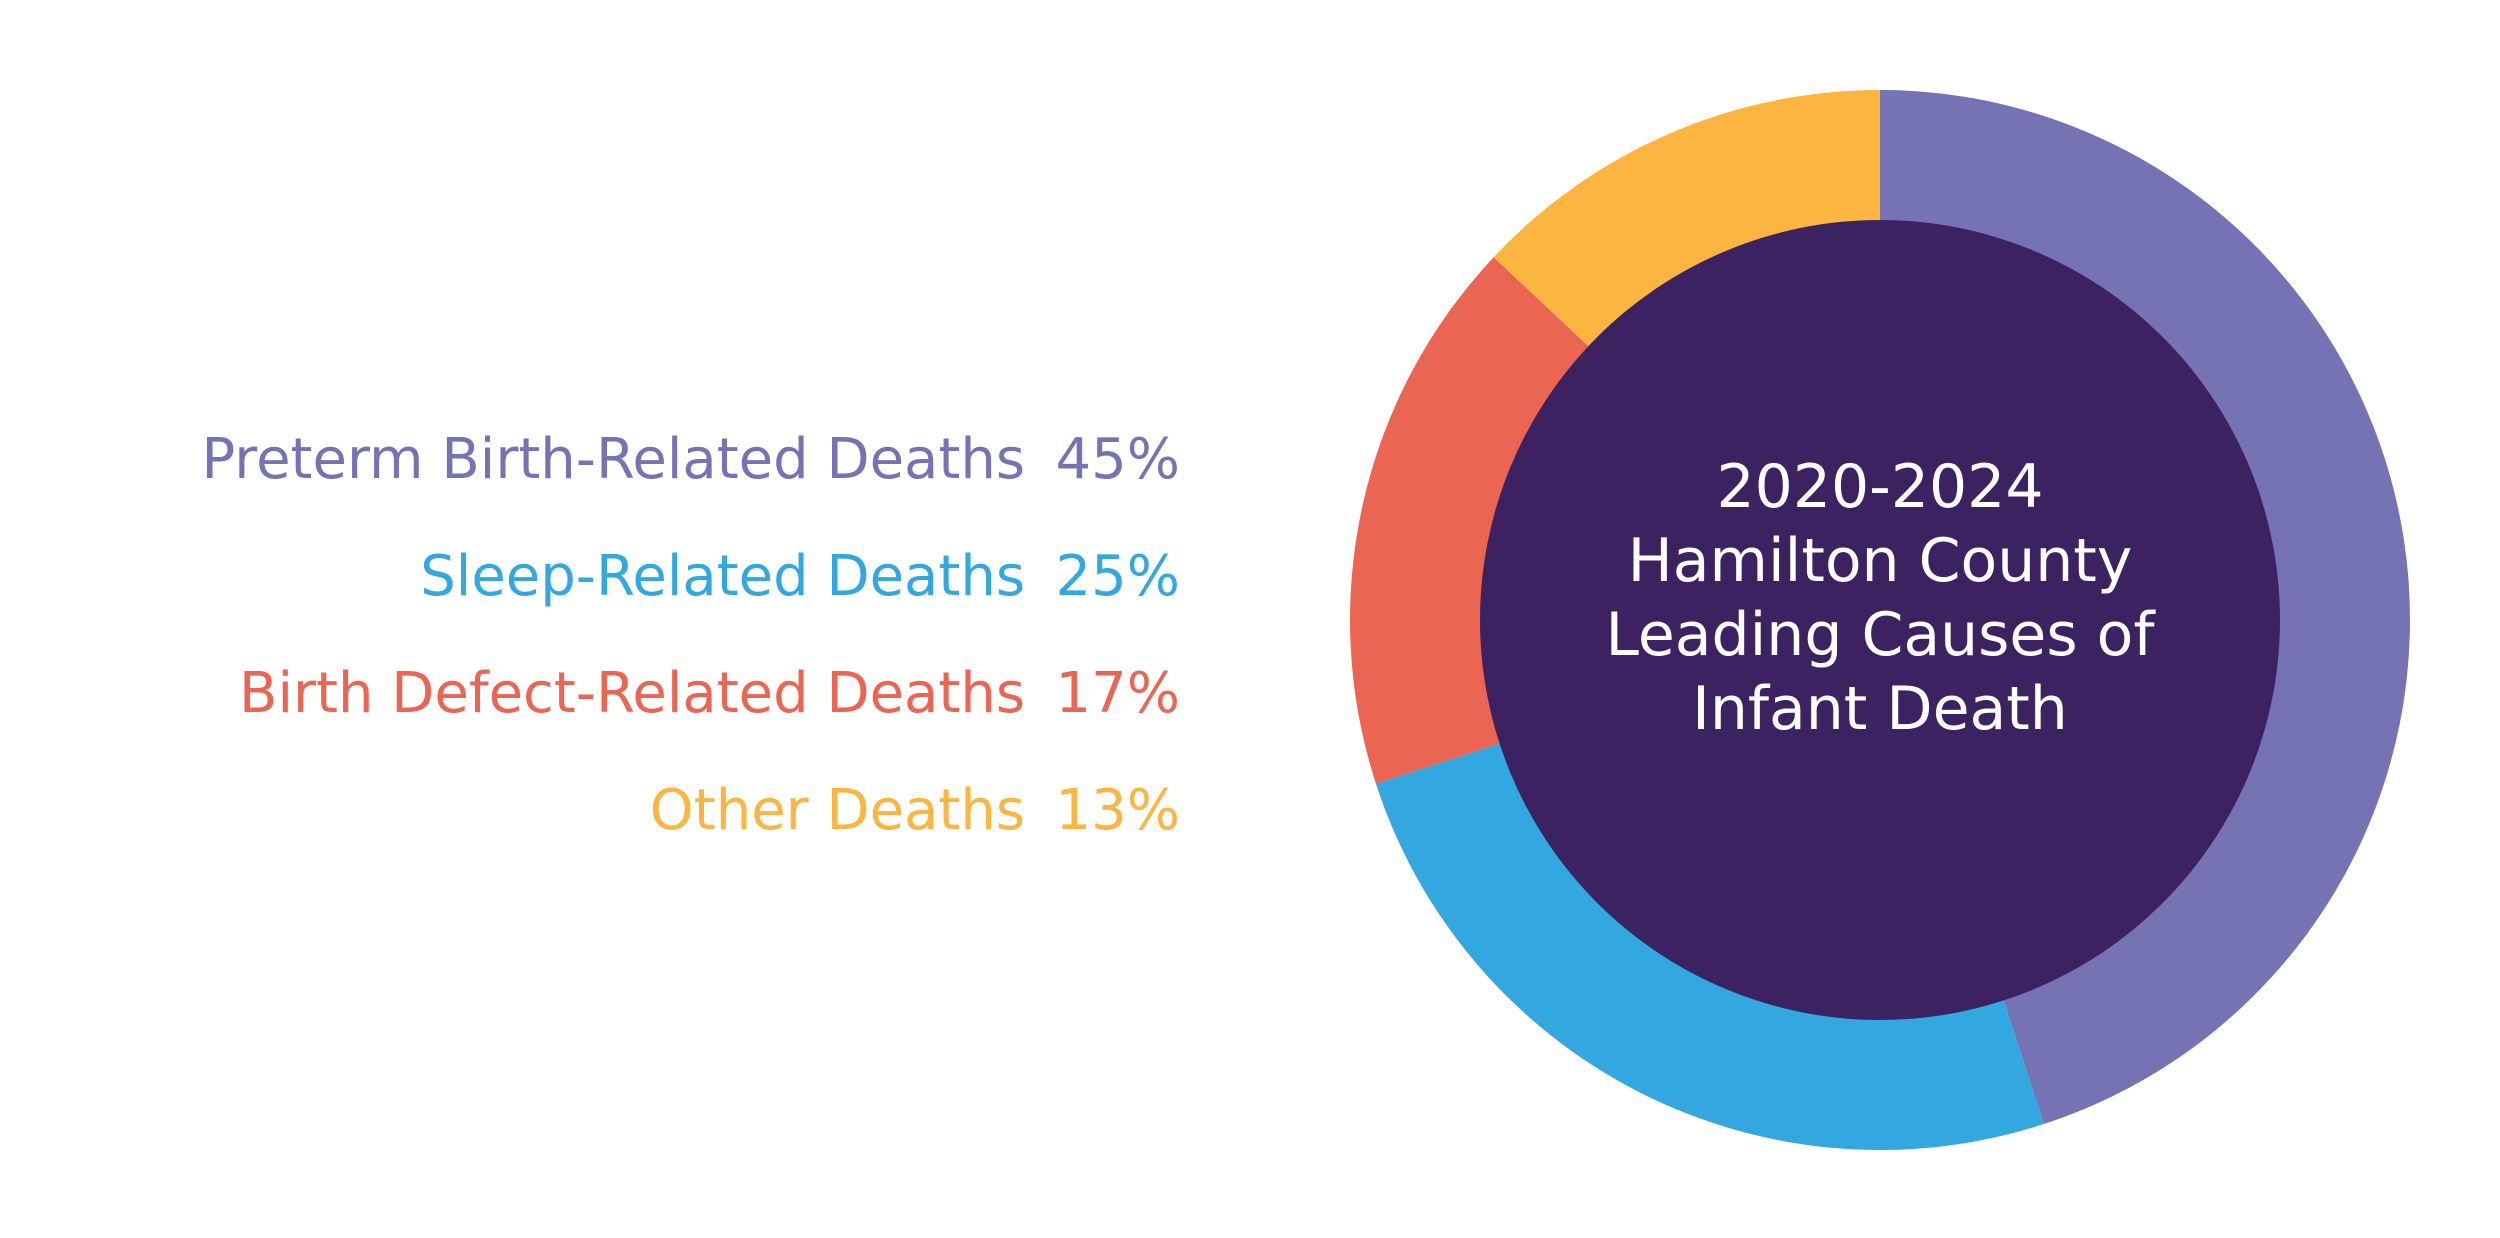 The image size is (2500, 1238). Describe the element at coordinates (1880, 709) in the screenshot. I see `chart-title-line: Infant Death` at that location.